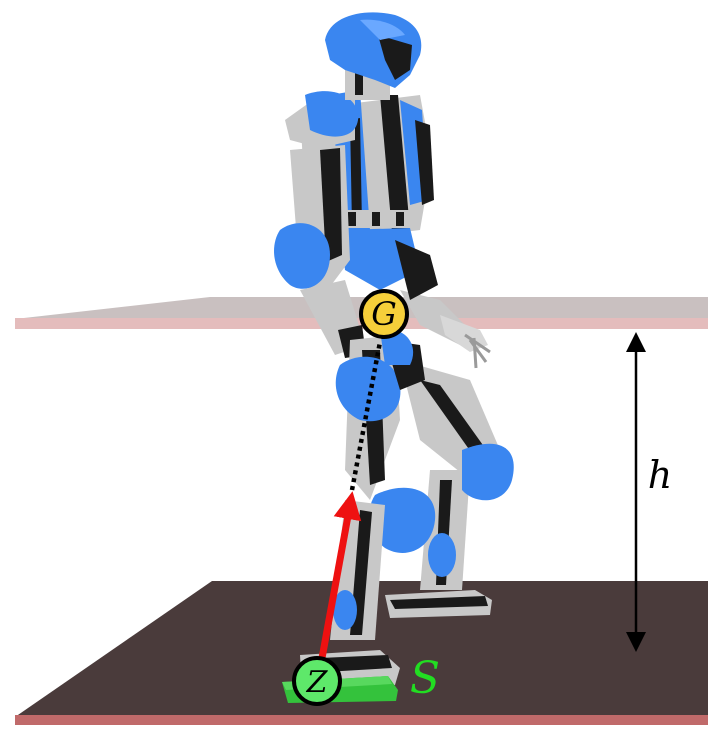 This screenshot has height=742, width=717. What do you see at coordinates (338, 586) in the screenshot?
I see `zmp-to-com-arrow` at bounding box center [338, 586].